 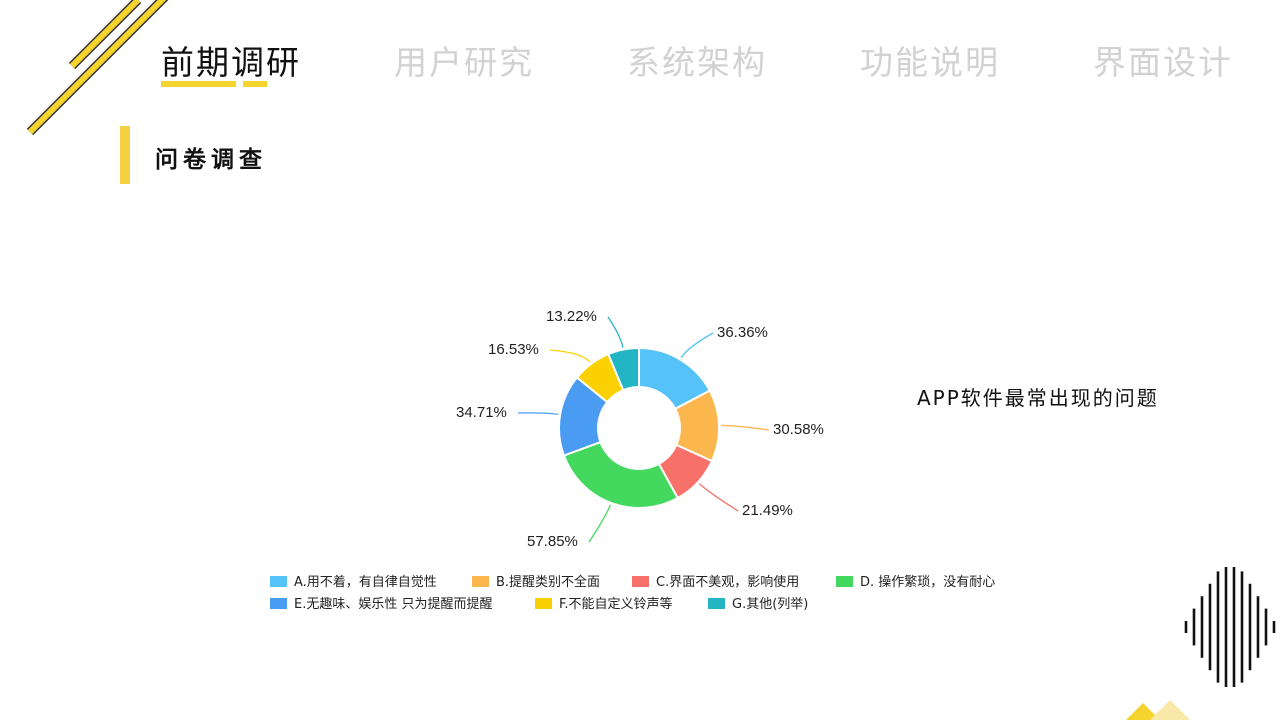 I want to click on nav-item-user-research: 用户研究, so click(x=464, y=62).